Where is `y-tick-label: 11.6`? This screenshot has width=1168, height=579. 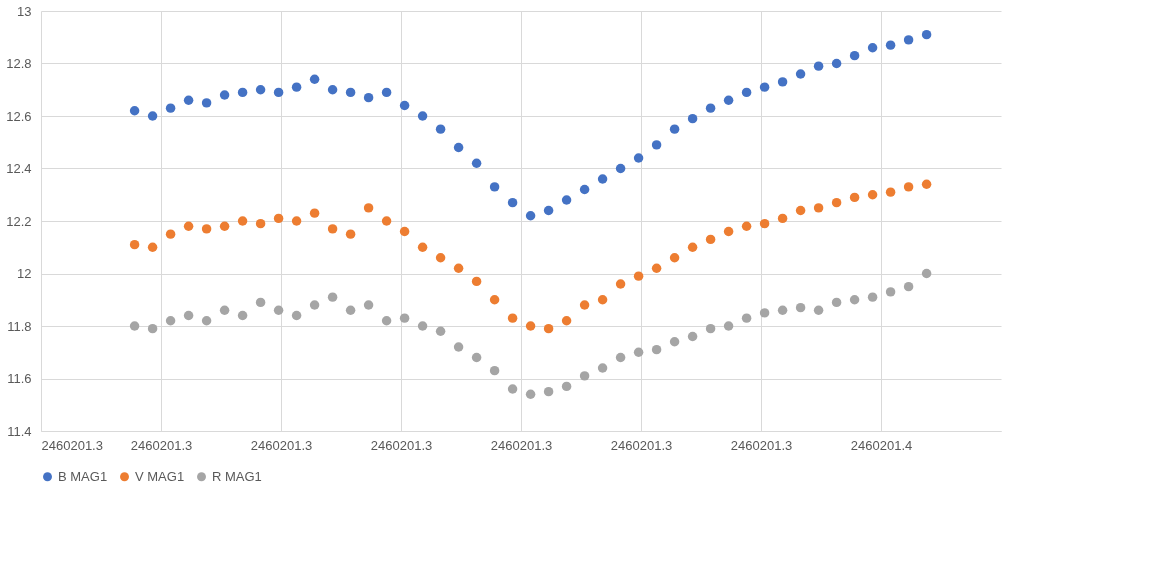
y-tick-label: 11.6 is located at coordinates (19, 378).